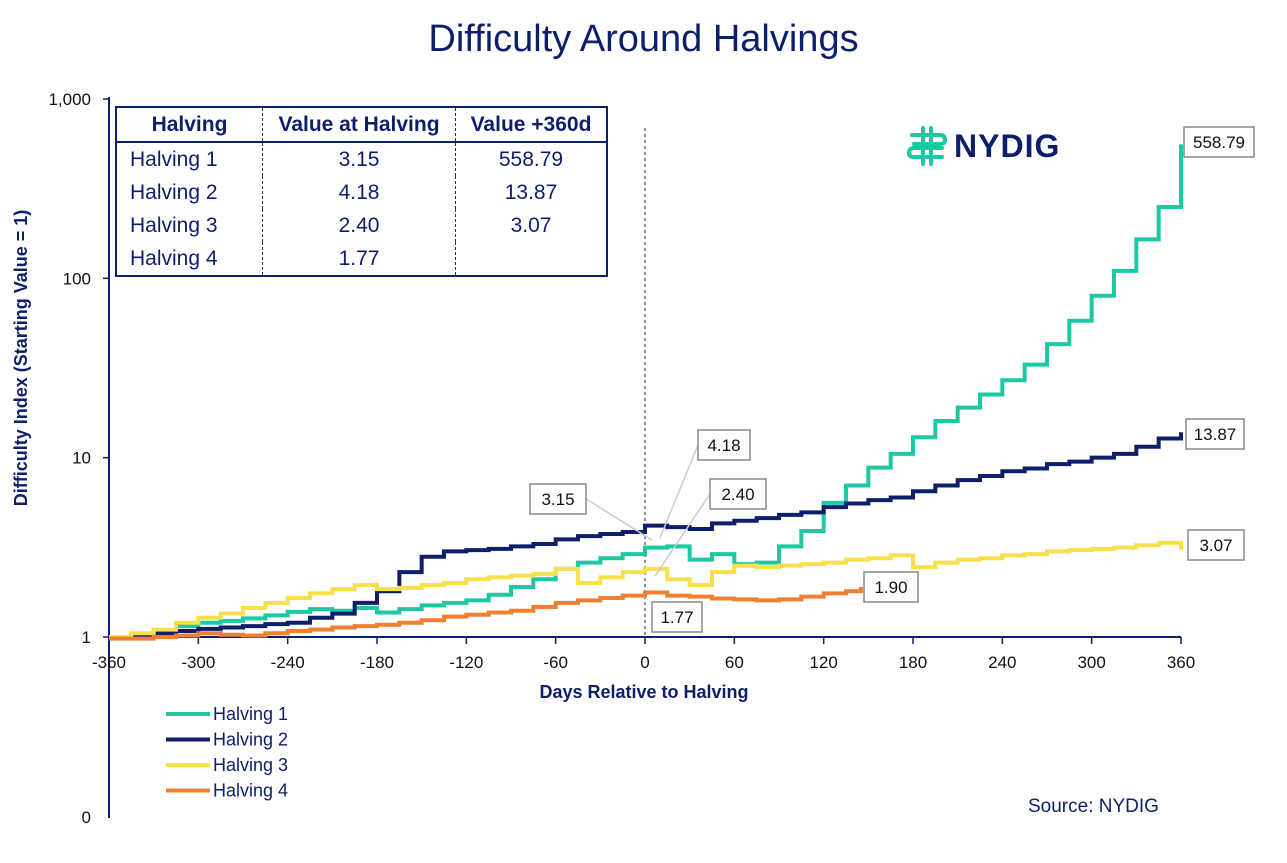 Image resolution: width=1287 pixels, height=863 pixels. Describe the element at coordinates (359, 259) in the screenshot. I see `table-cell-value-at-halving: 1.77` at that location.